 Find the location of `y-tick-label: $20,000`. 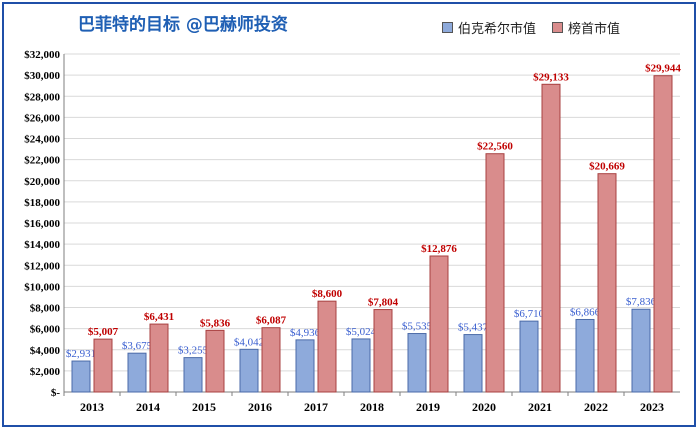

y-tick-label: $20,000 is located at coordinates (42, 182).